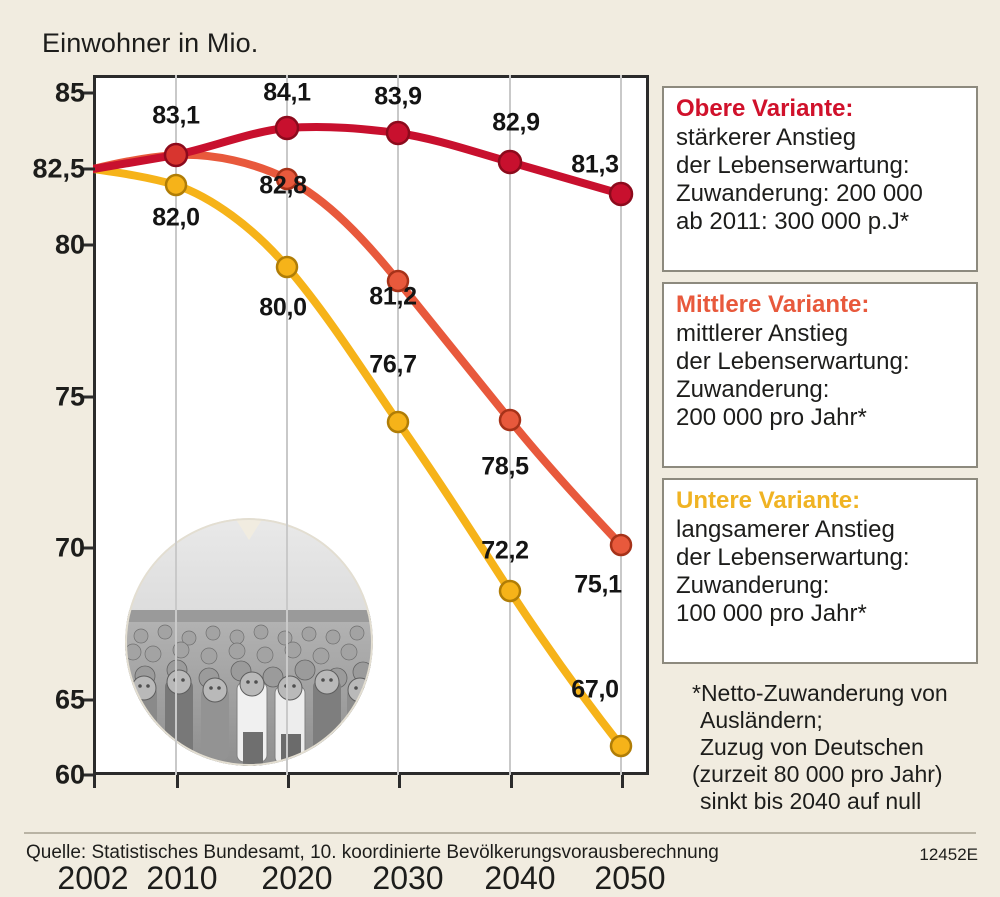 Image resolution: width=1000 pixels, height=897 pixels. I want to click on data-label-obere-2010: 83,1, so click(176, 115).